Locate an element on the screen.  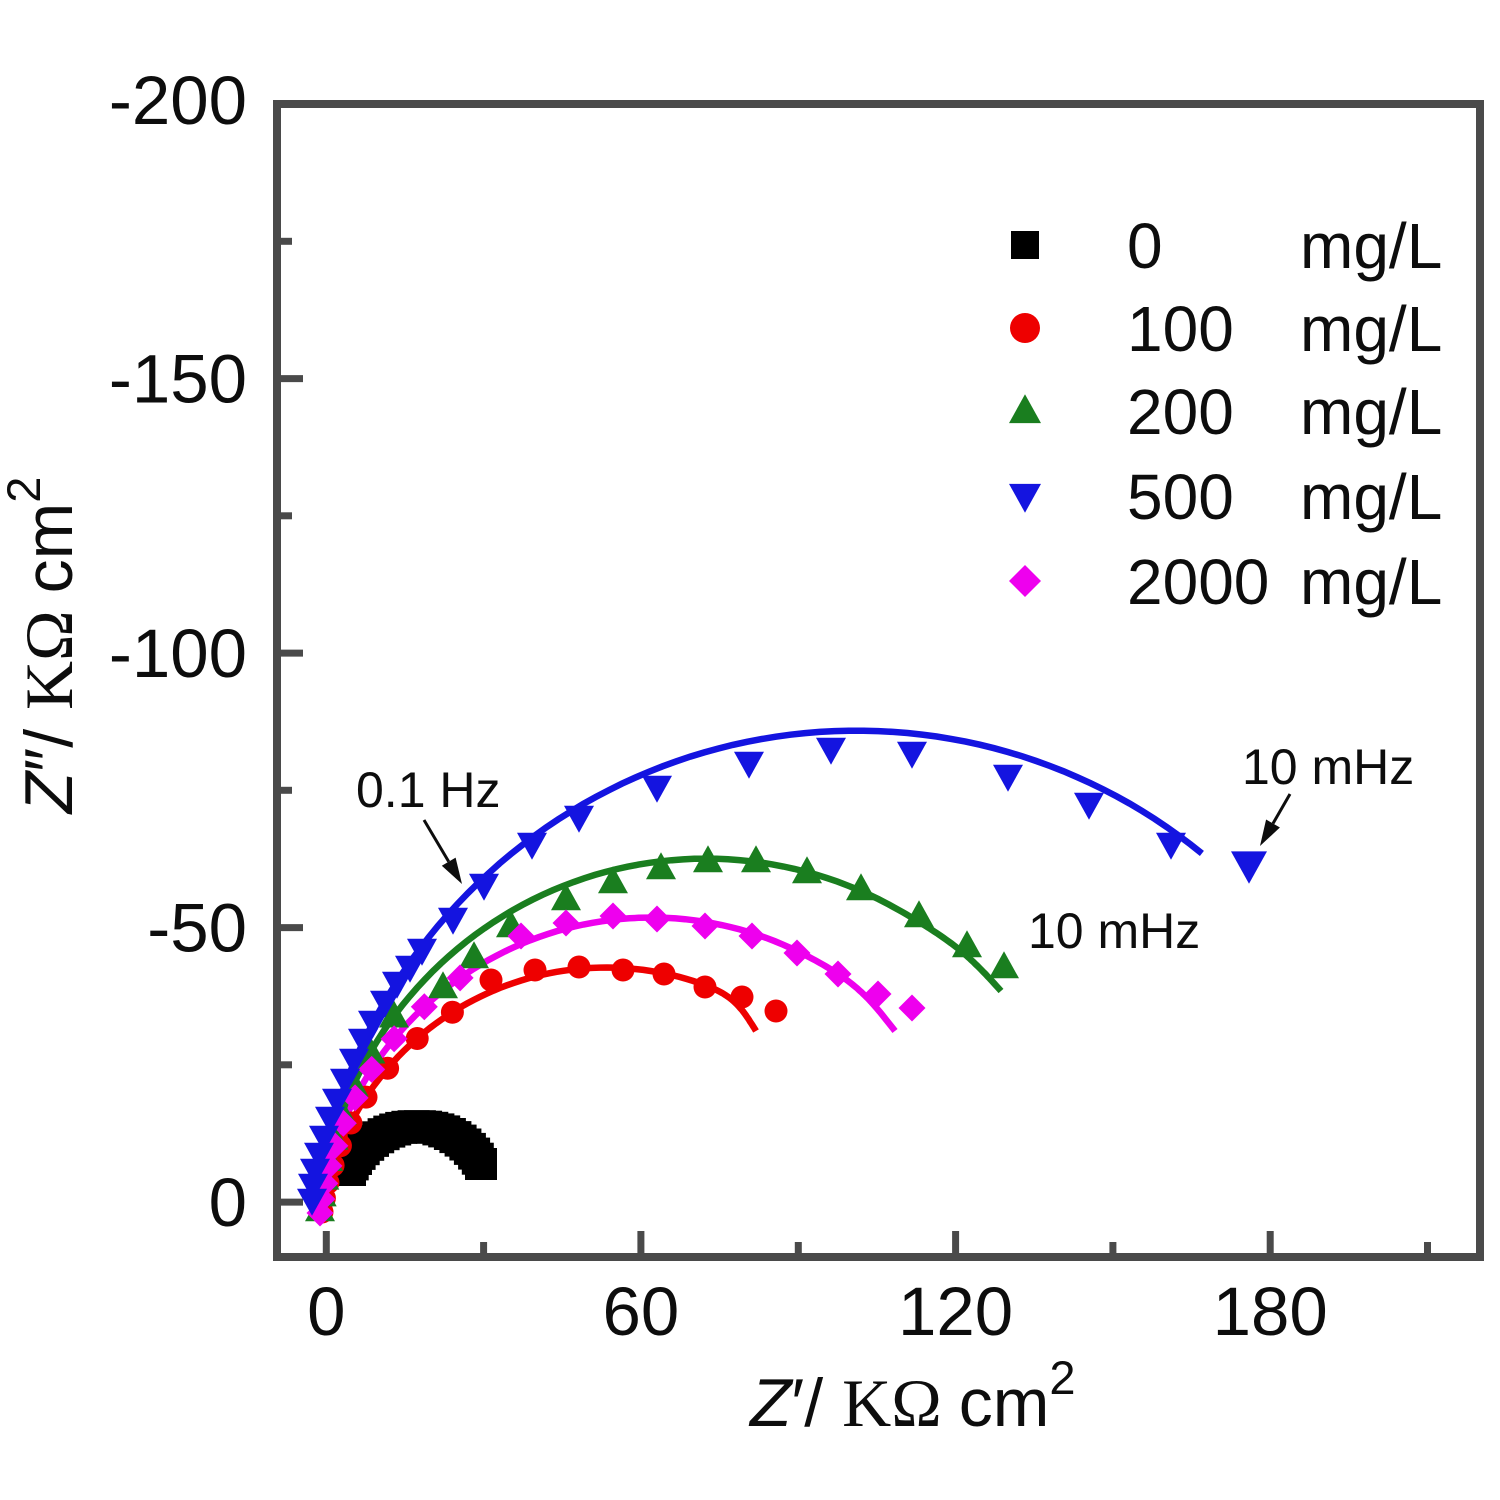
svg-text: 180 is located at coordinates (1270, 1311).